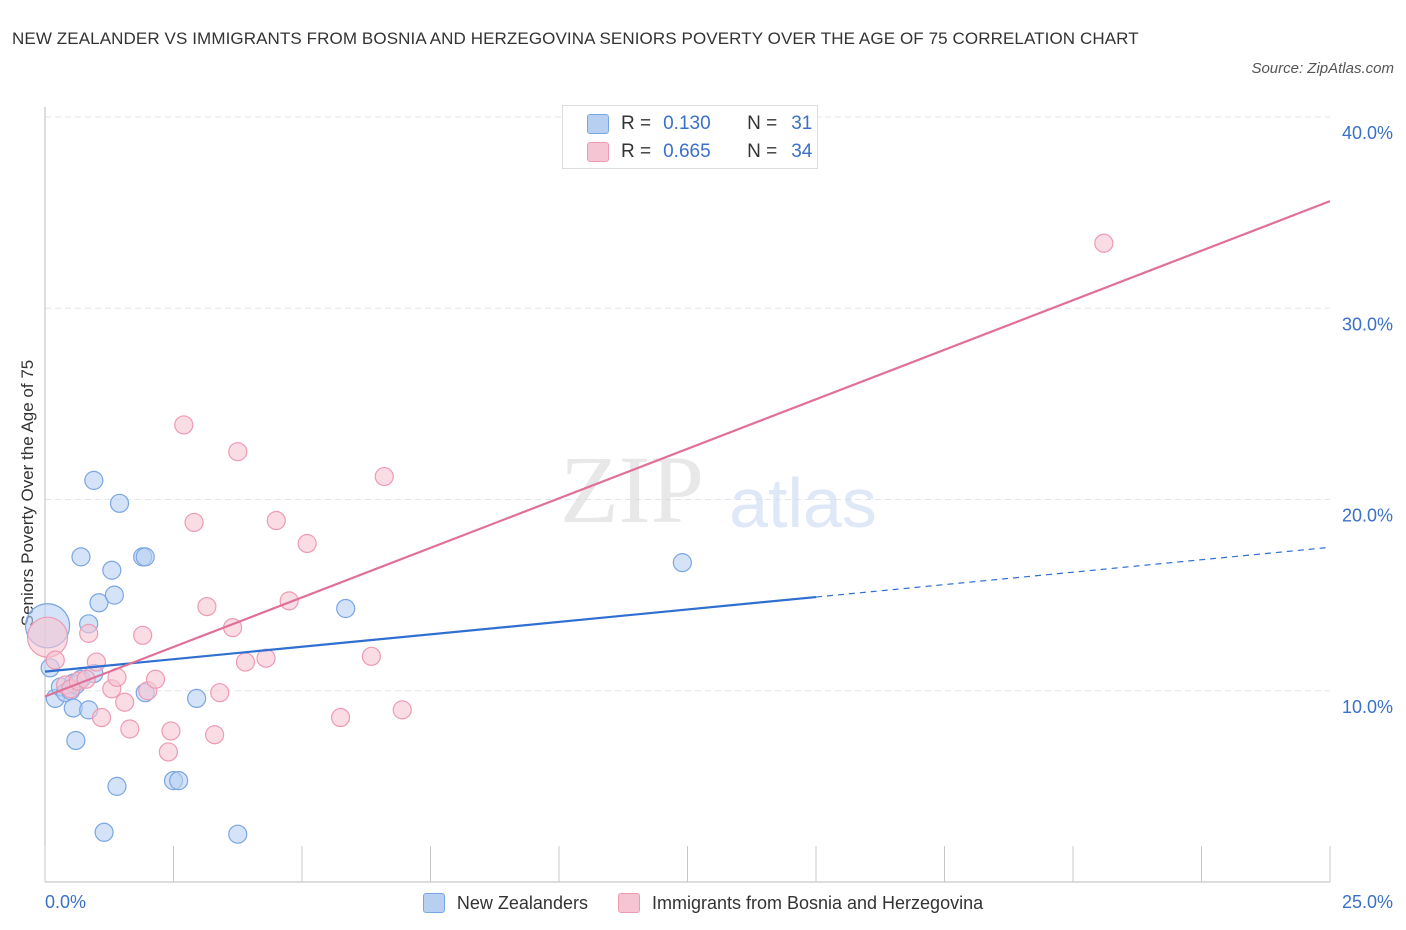 The width and height of the screenshot is (1406, 930). Describe the element at coordinates (687, 123) in the screenshot. I see `legend-r-value: 0.130` at that location.